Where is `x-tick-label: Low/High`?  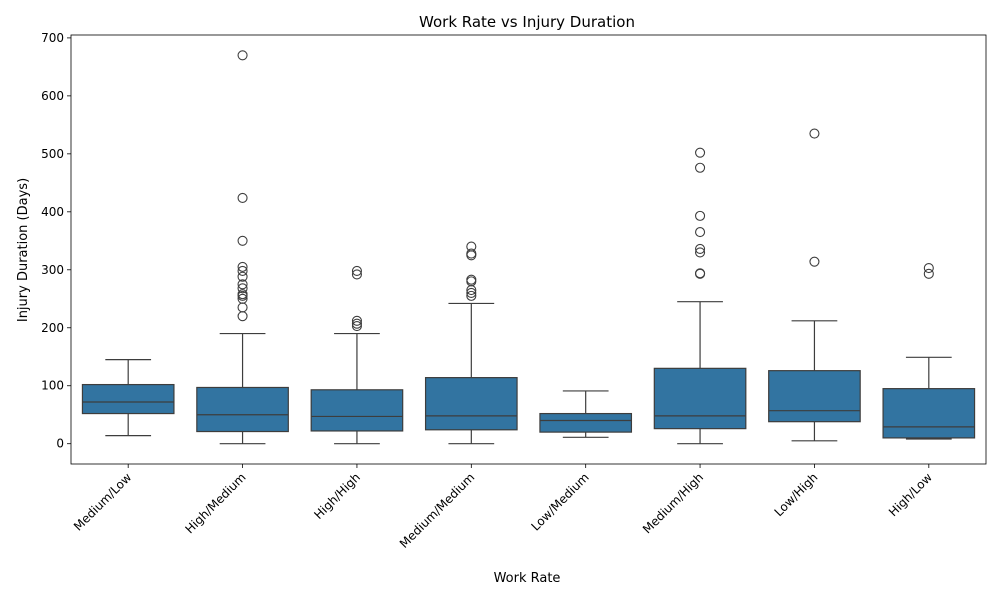 x-tick-label: Low/High is located at coordinates (796, 494).